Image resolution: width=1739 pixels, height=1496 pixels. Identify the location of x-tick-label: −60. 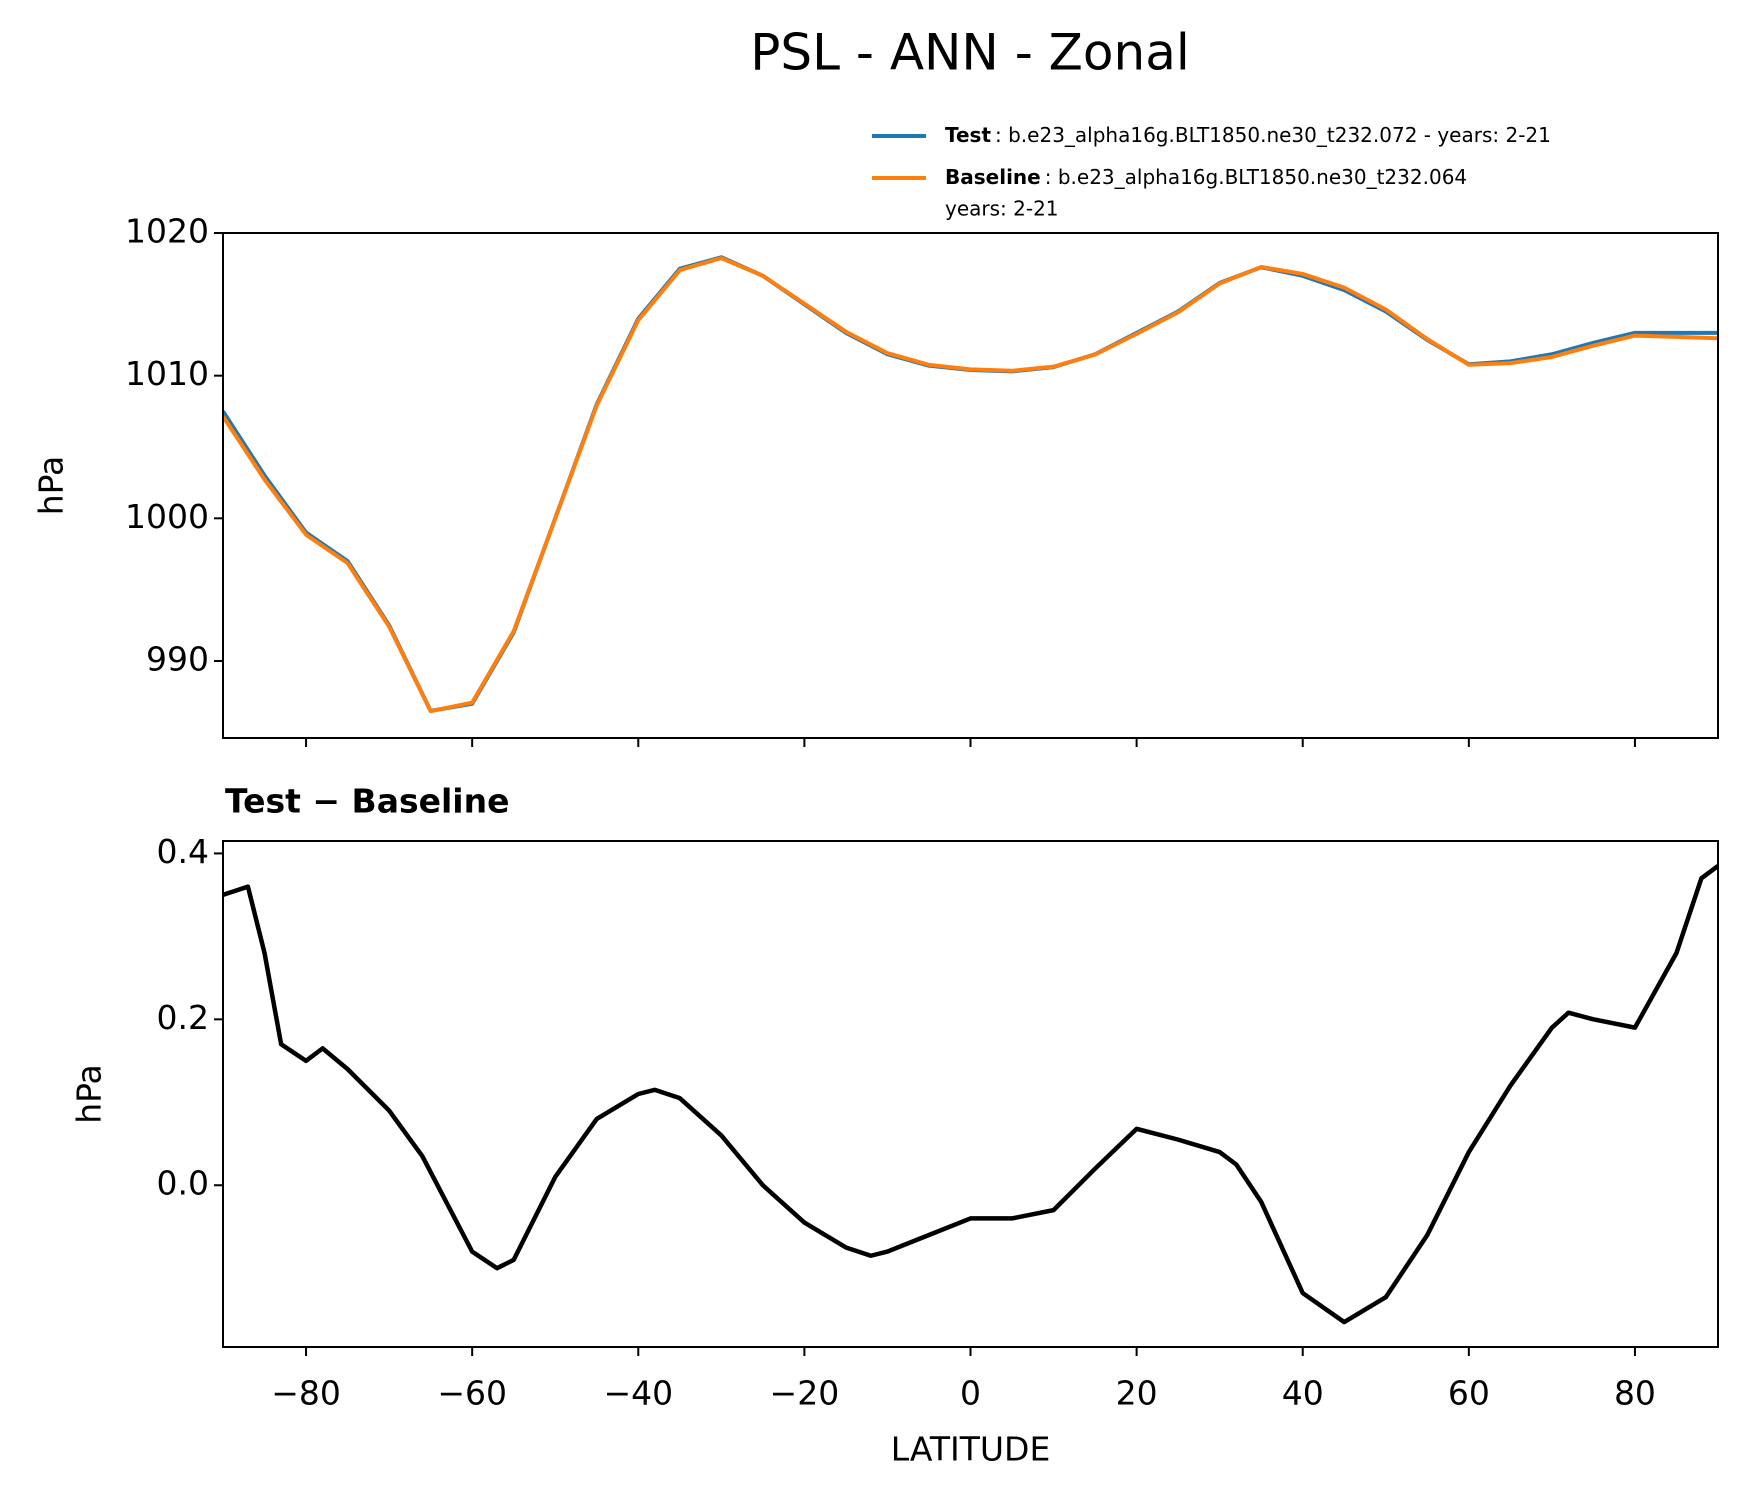
(472, 1393).